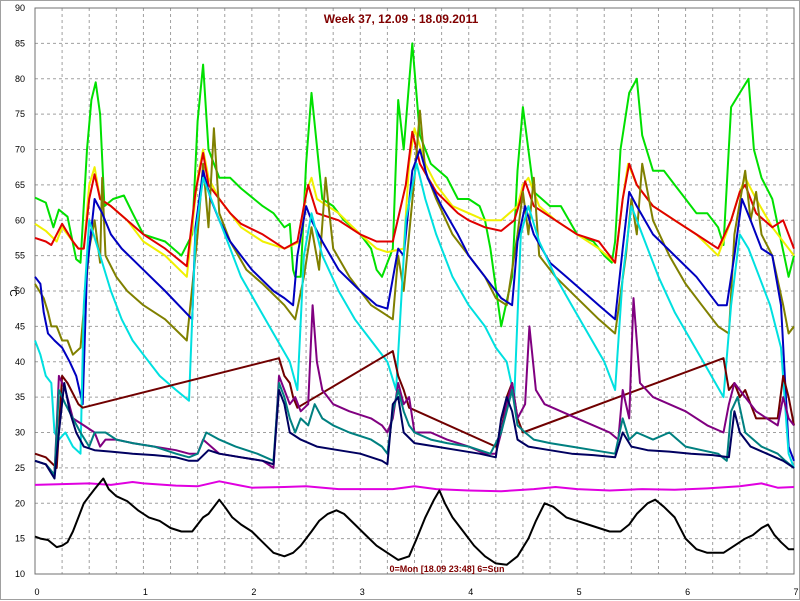 This screenshot has height=601, width=800. What do you see at coordinates (446, 569) in the screenshot?
I see `chart-footnote: 0=Mon [18.09 23:48] 6=Sun` at bounding box center [446, 569].